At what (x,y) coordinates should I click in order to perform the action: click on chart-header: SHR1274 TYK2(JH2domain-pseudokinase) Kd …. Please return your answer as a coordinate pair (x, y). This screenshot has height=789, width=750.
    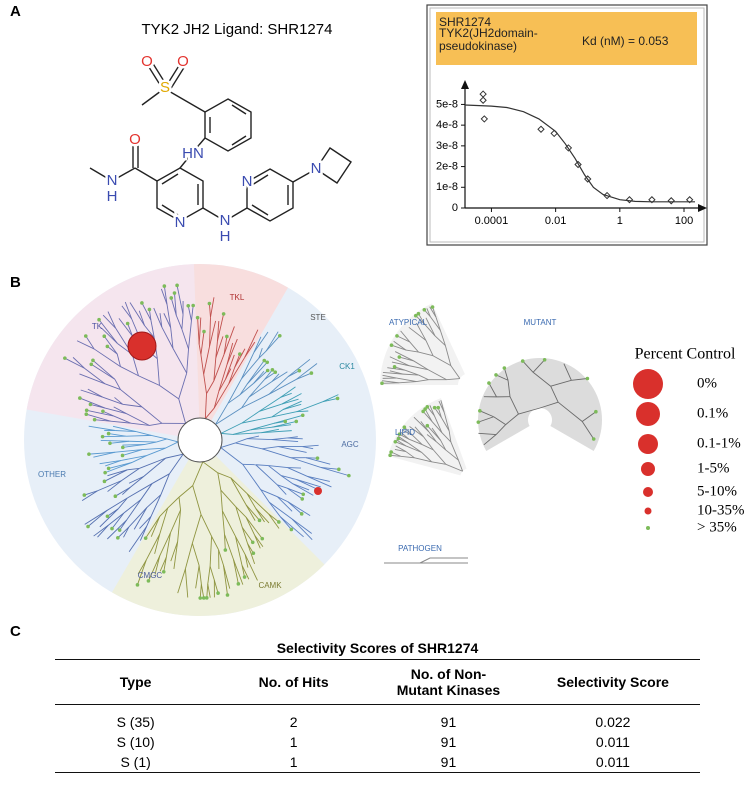
    Looking at the image, I should click on (566, 38).